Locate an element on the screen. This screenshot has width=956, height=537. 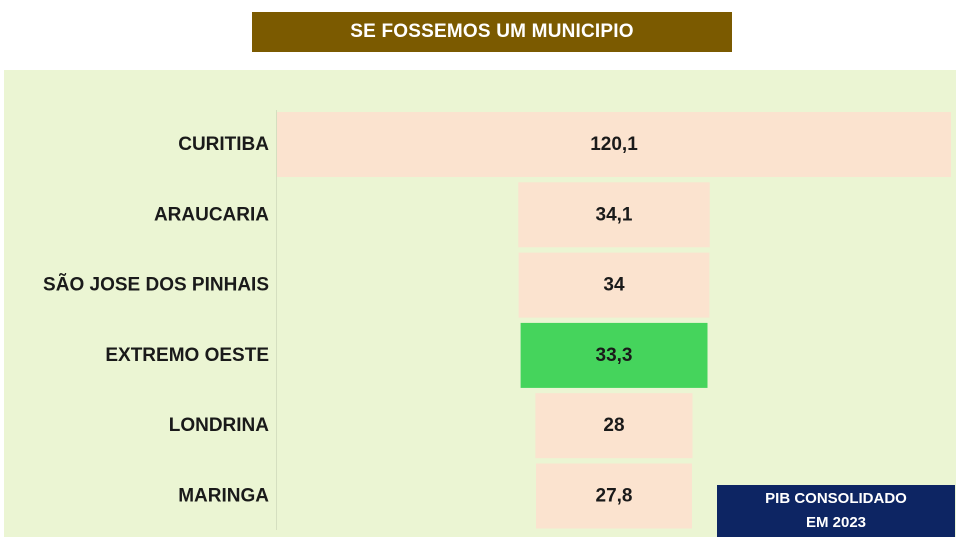
value-label-0: 120,1 is located at coordinates (614, 144).